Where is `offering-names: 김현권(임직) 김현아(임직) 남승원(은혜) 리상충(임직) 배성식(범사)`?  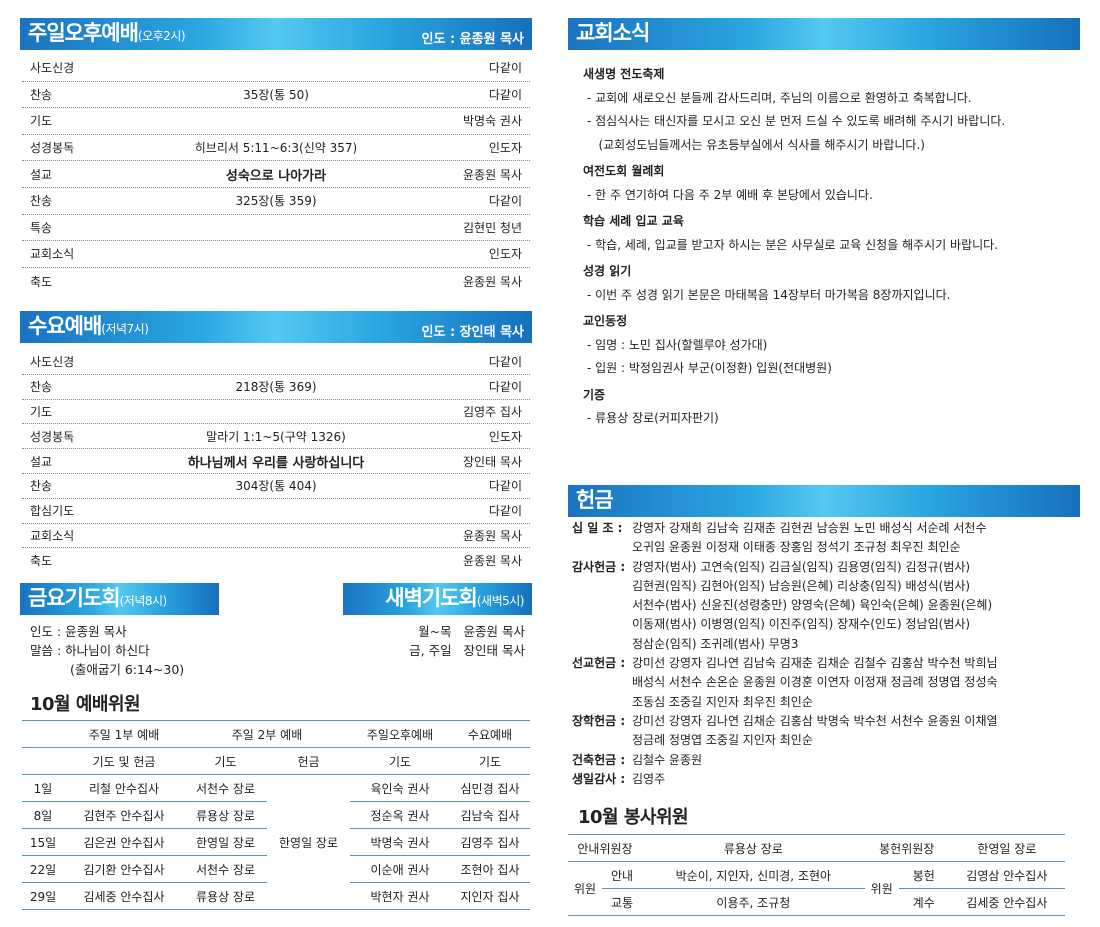 offering-names: 김현권(임직) 김현아(임직) 남승원(은혜) 리상충(임직) 배성식(범사) is located at coordinates (801, 585).